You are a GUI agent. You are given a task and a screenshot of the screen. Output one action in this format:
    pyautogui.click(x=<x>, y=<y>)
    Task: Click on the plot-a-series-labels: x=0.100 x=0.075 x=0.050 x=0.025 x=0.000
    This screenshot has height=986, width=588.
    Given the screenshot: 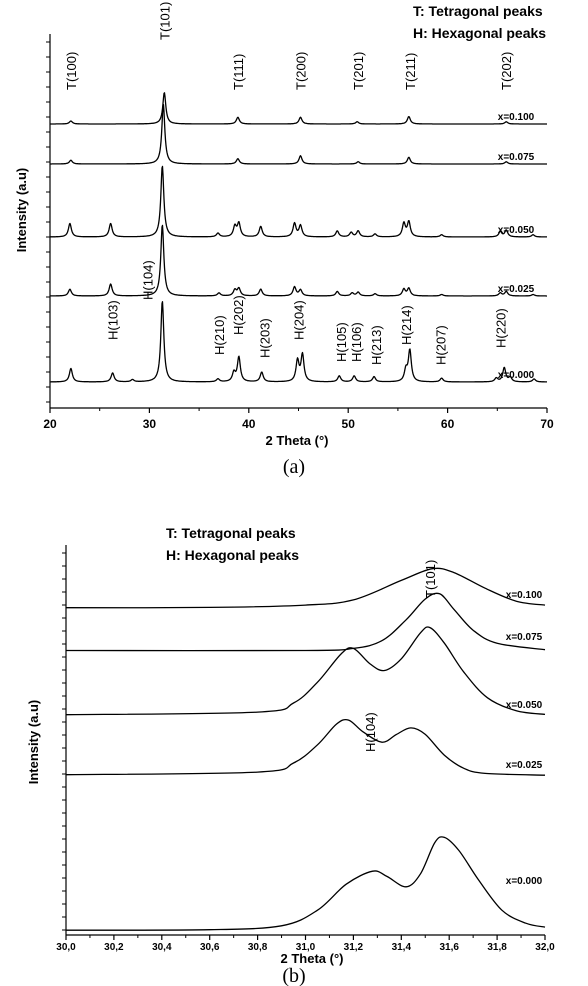 What is the action you would take?
    pyautogui.click(x=516, y=246)
    